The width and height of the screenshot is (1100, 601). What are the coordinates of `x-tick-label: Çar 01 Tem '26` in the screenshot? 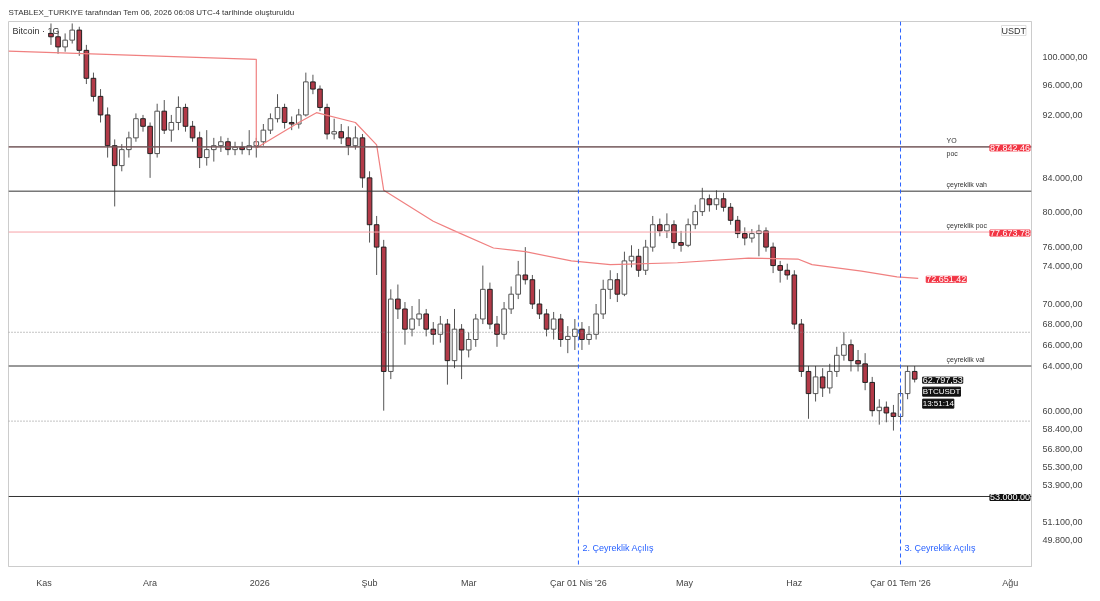 It's located at (900, 582).